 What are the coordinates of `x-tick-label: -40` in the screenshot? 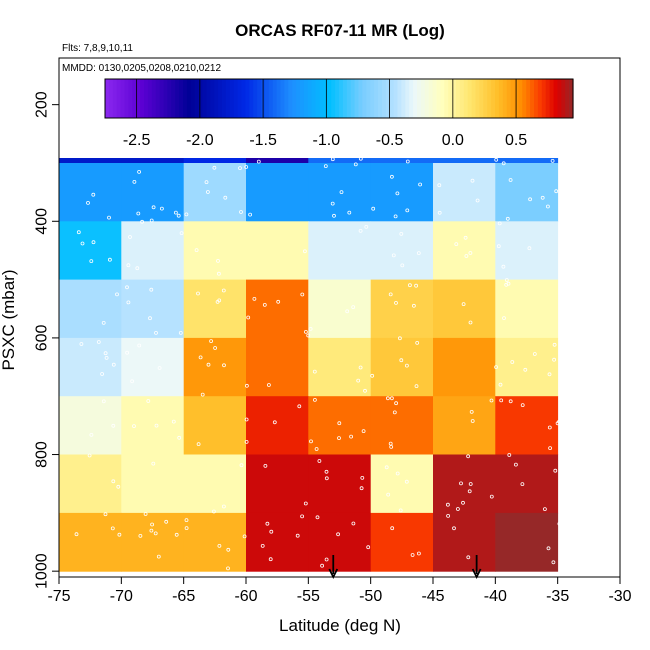 It's located at (495, 596).